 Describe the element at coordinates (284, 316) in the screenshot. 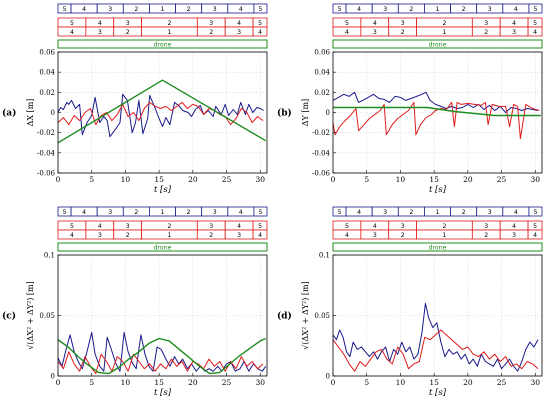

I see `panel-label: (d)` at that location.